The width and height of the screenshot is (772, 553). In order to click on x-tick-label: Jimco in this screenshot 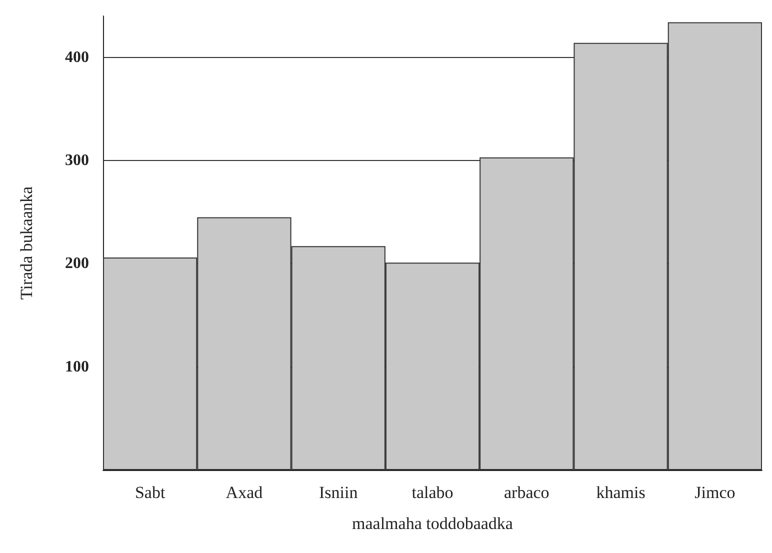, I will do `click(715, 492)`.